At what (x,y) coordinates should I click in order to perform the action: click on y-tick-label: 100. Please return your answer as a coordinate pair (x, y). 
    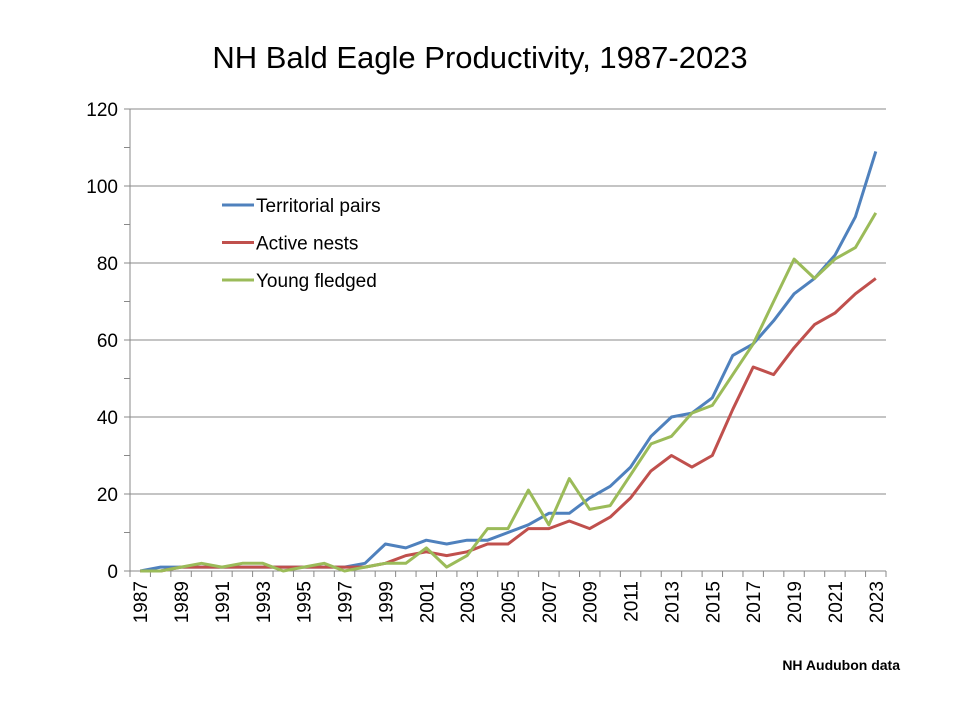
    Looking at the image, I should click on (102, 187).